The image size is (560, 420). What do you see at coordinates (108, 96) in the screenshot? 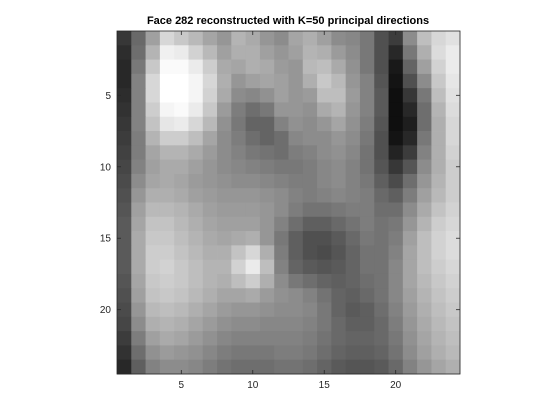
I see `y-tick-label: 5` at bounding box center [108, 96].